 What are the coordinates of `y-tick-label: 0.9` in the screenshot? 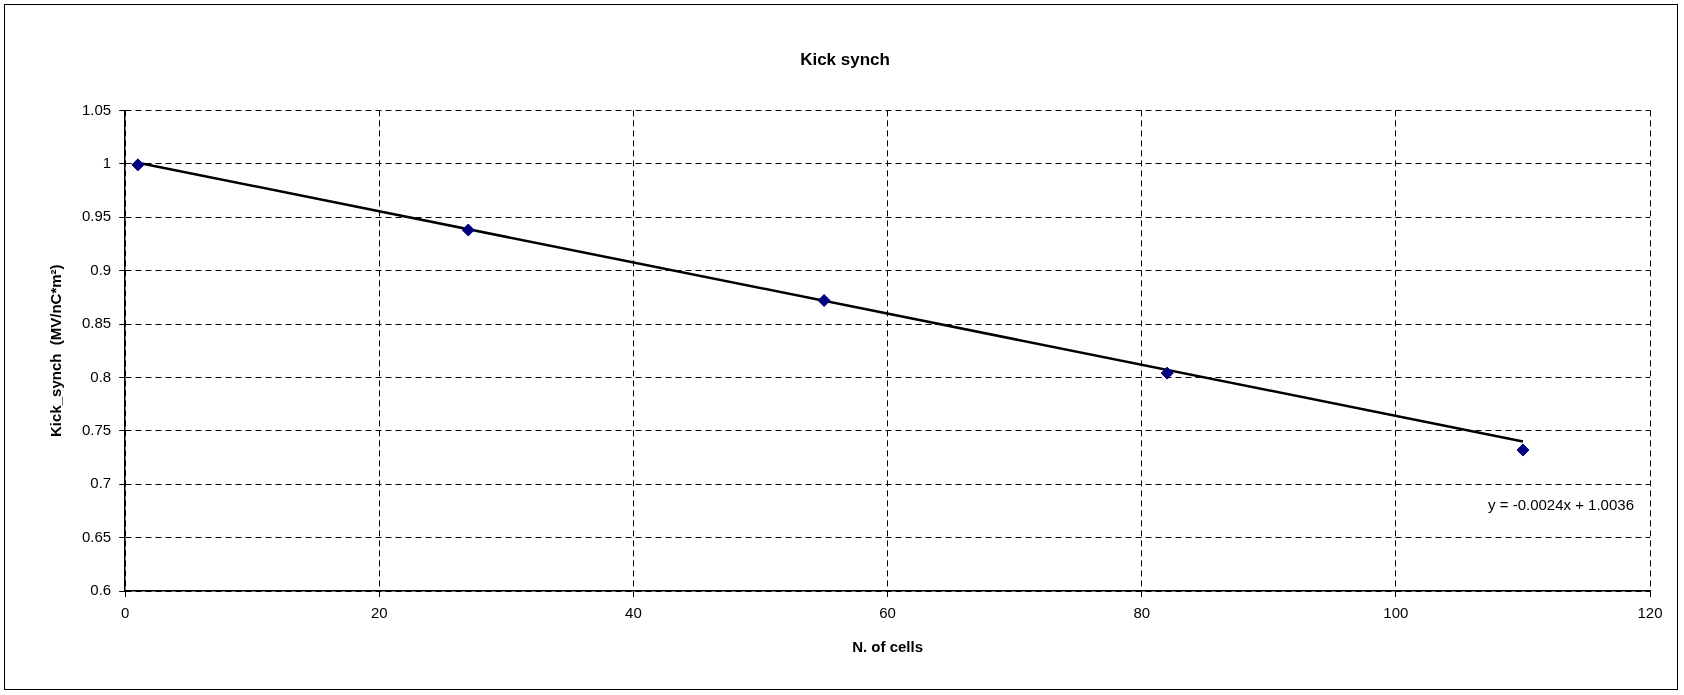 It's located at (101, 269).